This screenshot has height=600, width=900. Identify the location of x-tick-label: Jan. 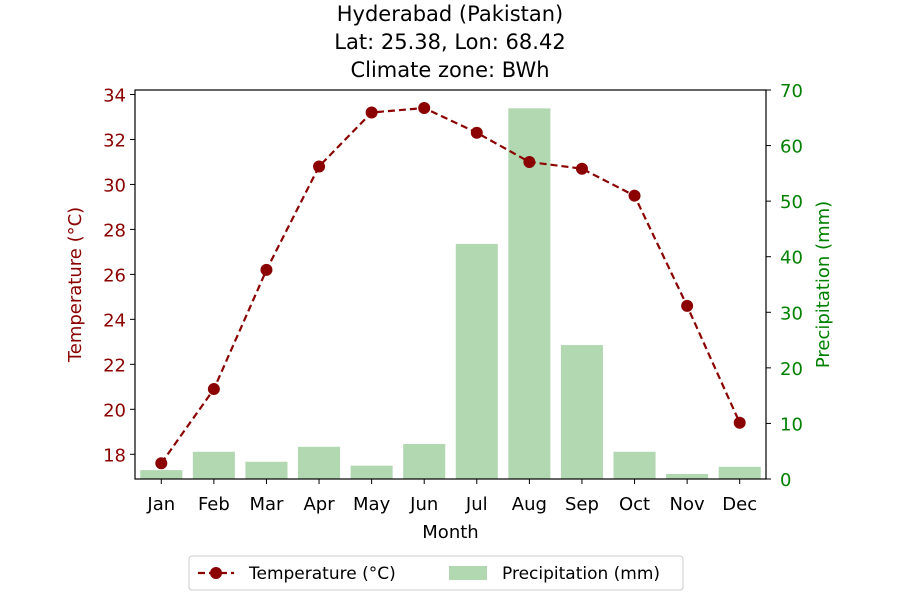
(160, 504).